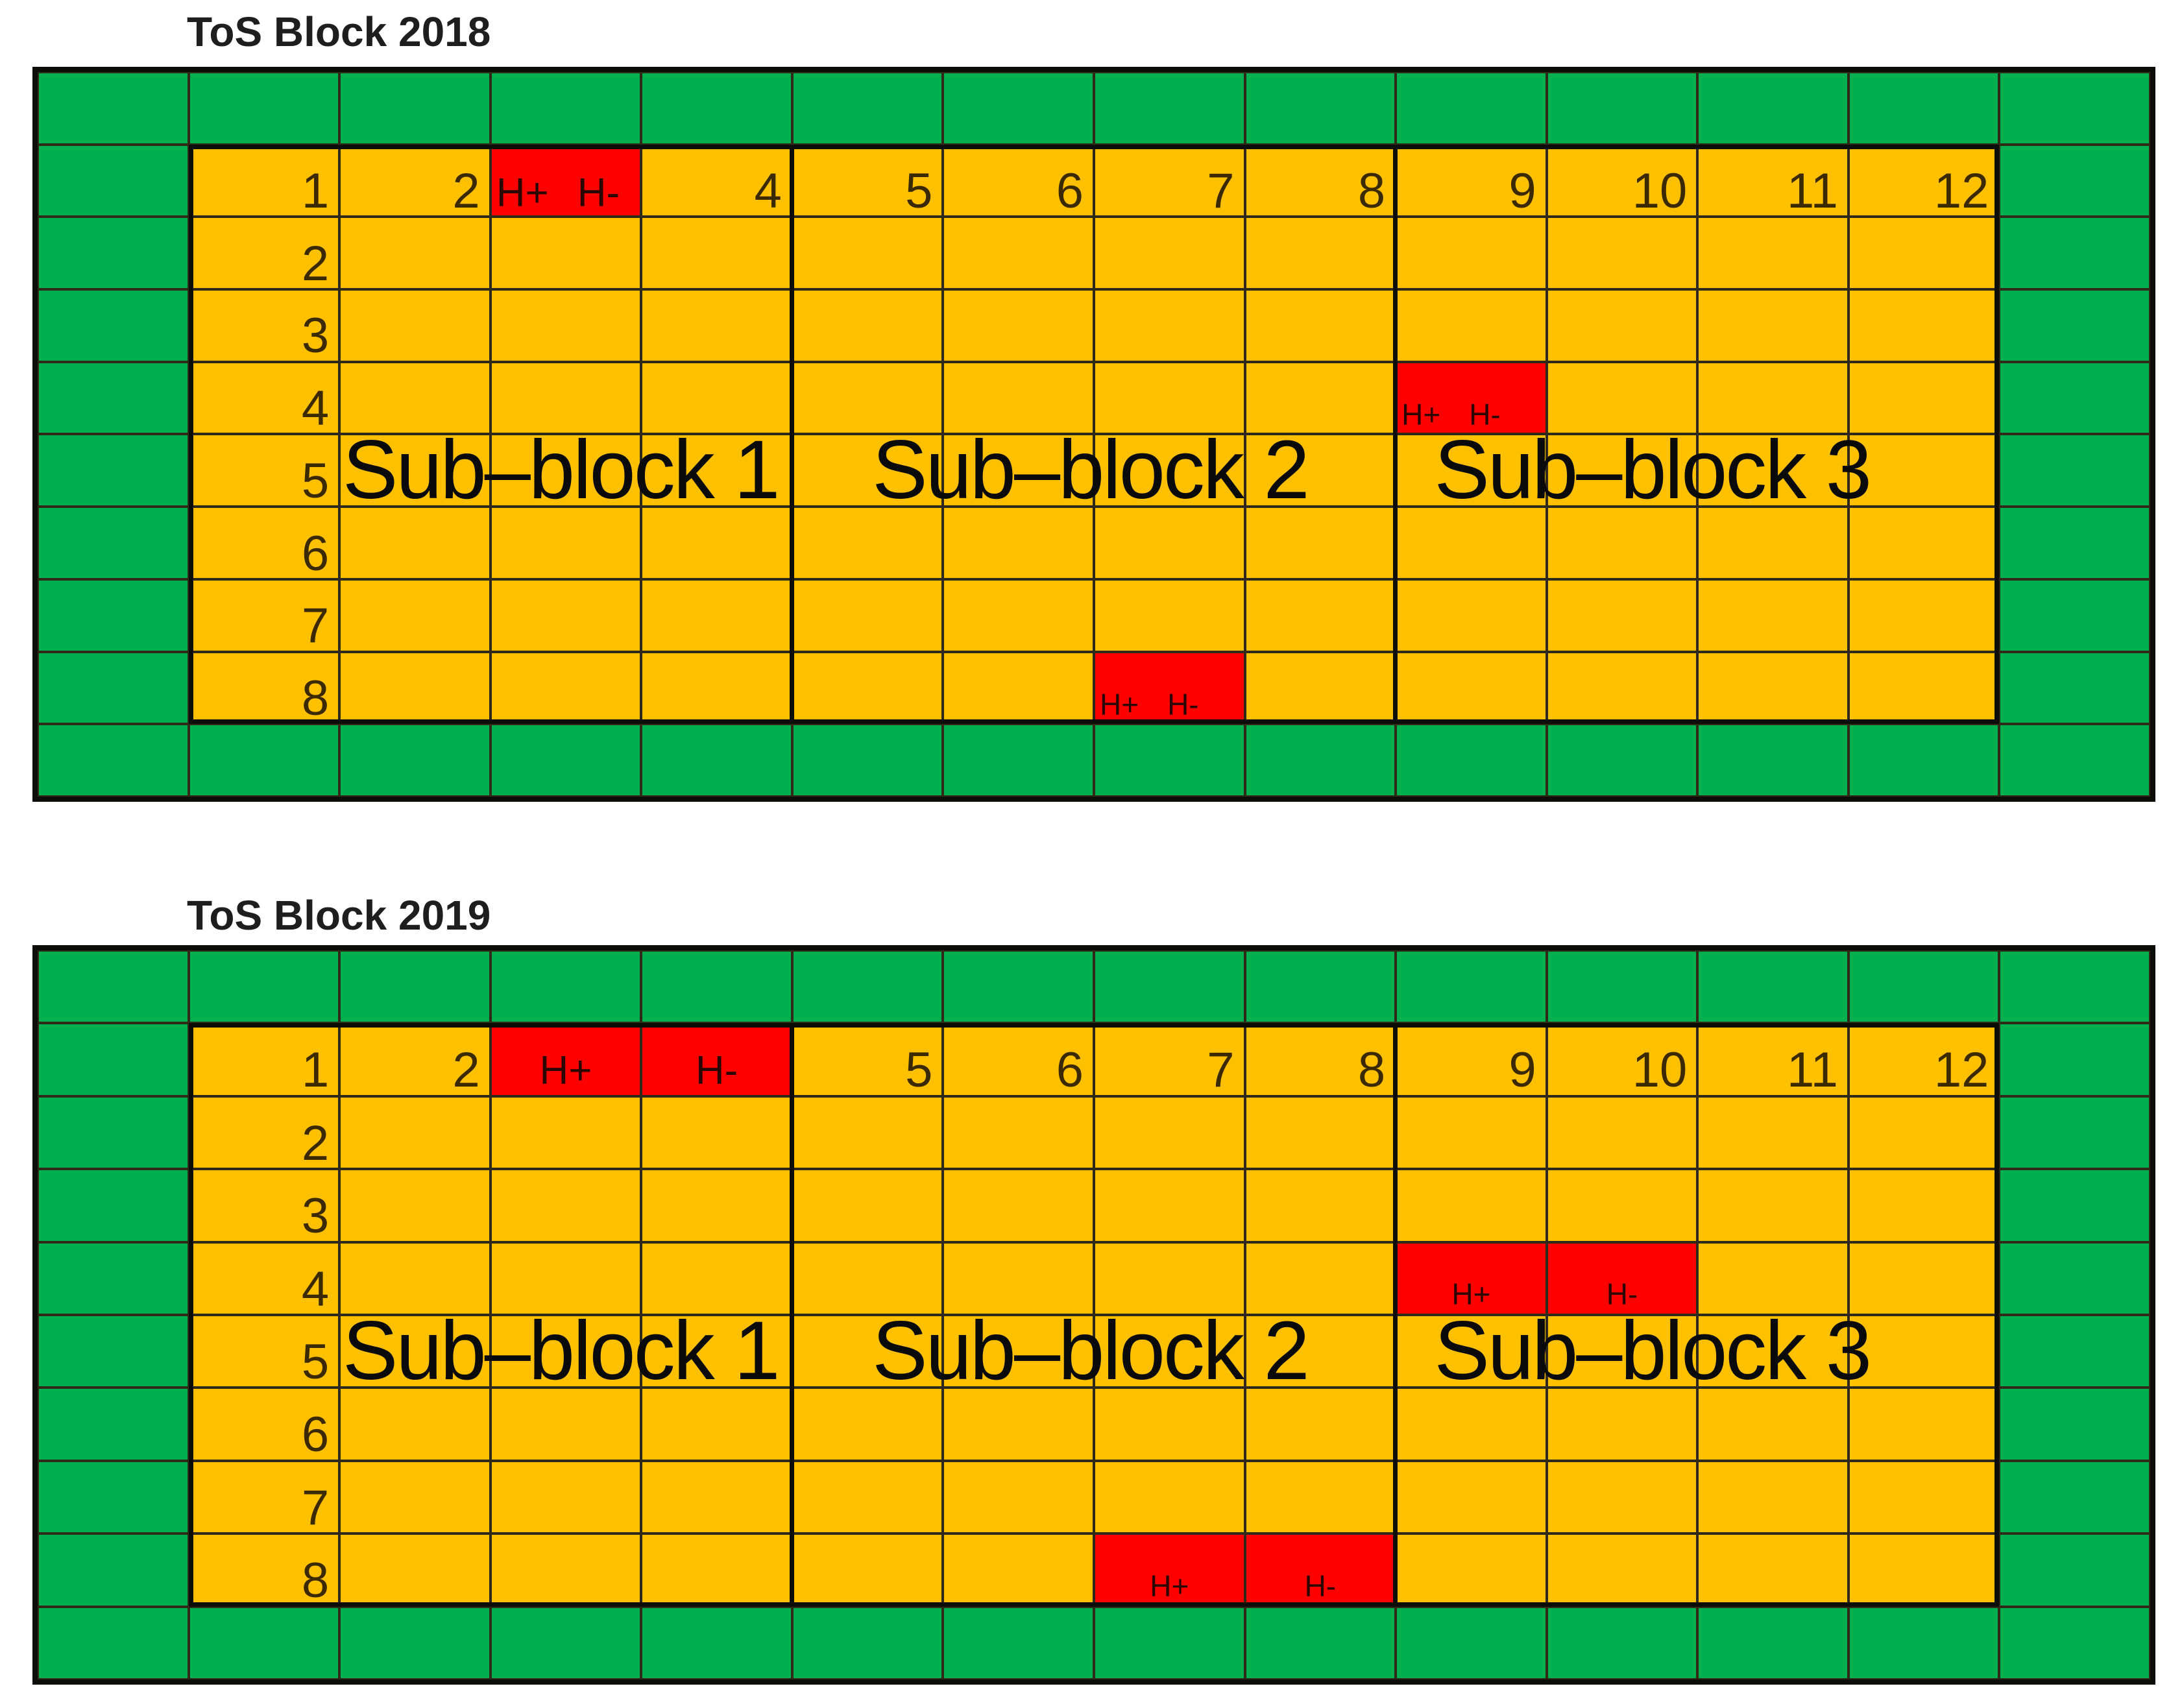 The width and height of the screenshot is (2182, 1708). I want to click on plot-cell: 9, so click(1471, 1059).